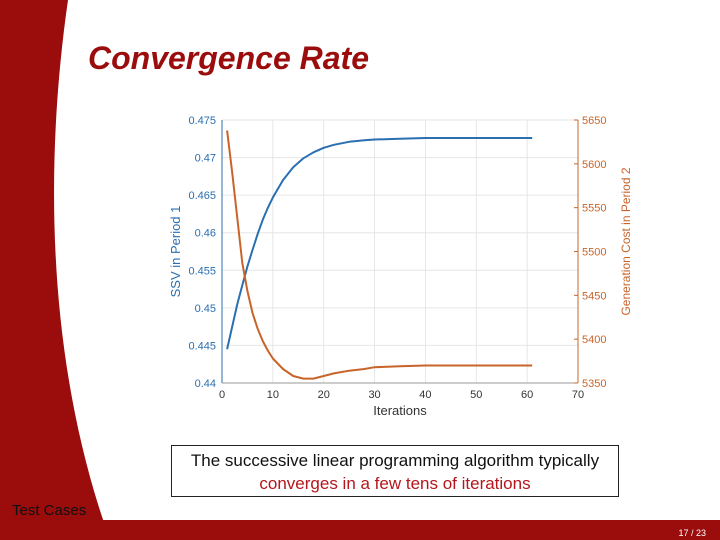 The height and width of the screenshot is (540, 720). I want to click on y-left-tick-label-3: 0.455, so click(202, 271).